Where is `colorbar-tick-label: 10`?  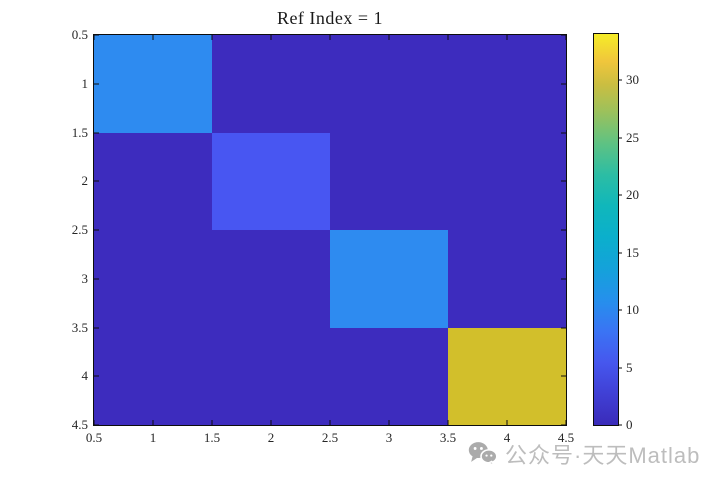
colorbar-tick-label: 10 is located at coordinates (632, 309).